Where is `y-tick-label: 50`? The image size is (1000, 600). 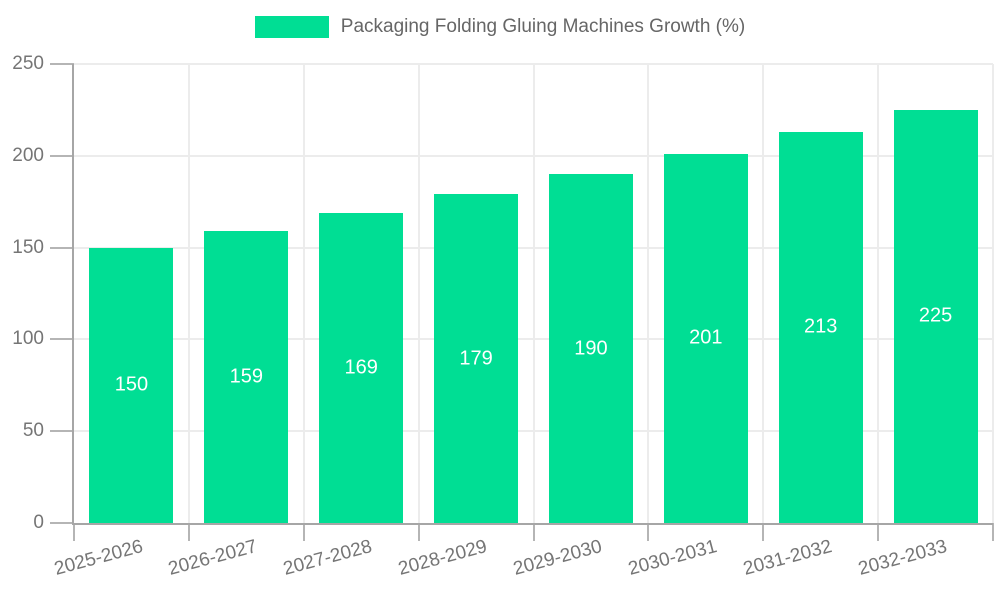
y-tick-label: 50 is located at coordinates (33, 431).